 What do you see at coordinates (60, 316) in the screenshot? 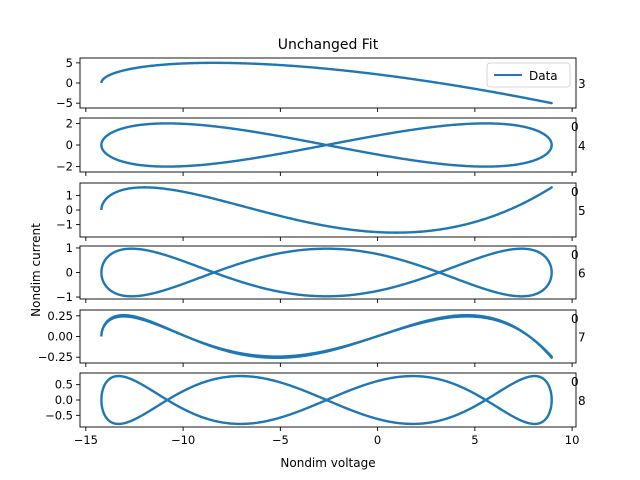
I see `y-tick-label: 0.25` at bounding box center [60, 316].